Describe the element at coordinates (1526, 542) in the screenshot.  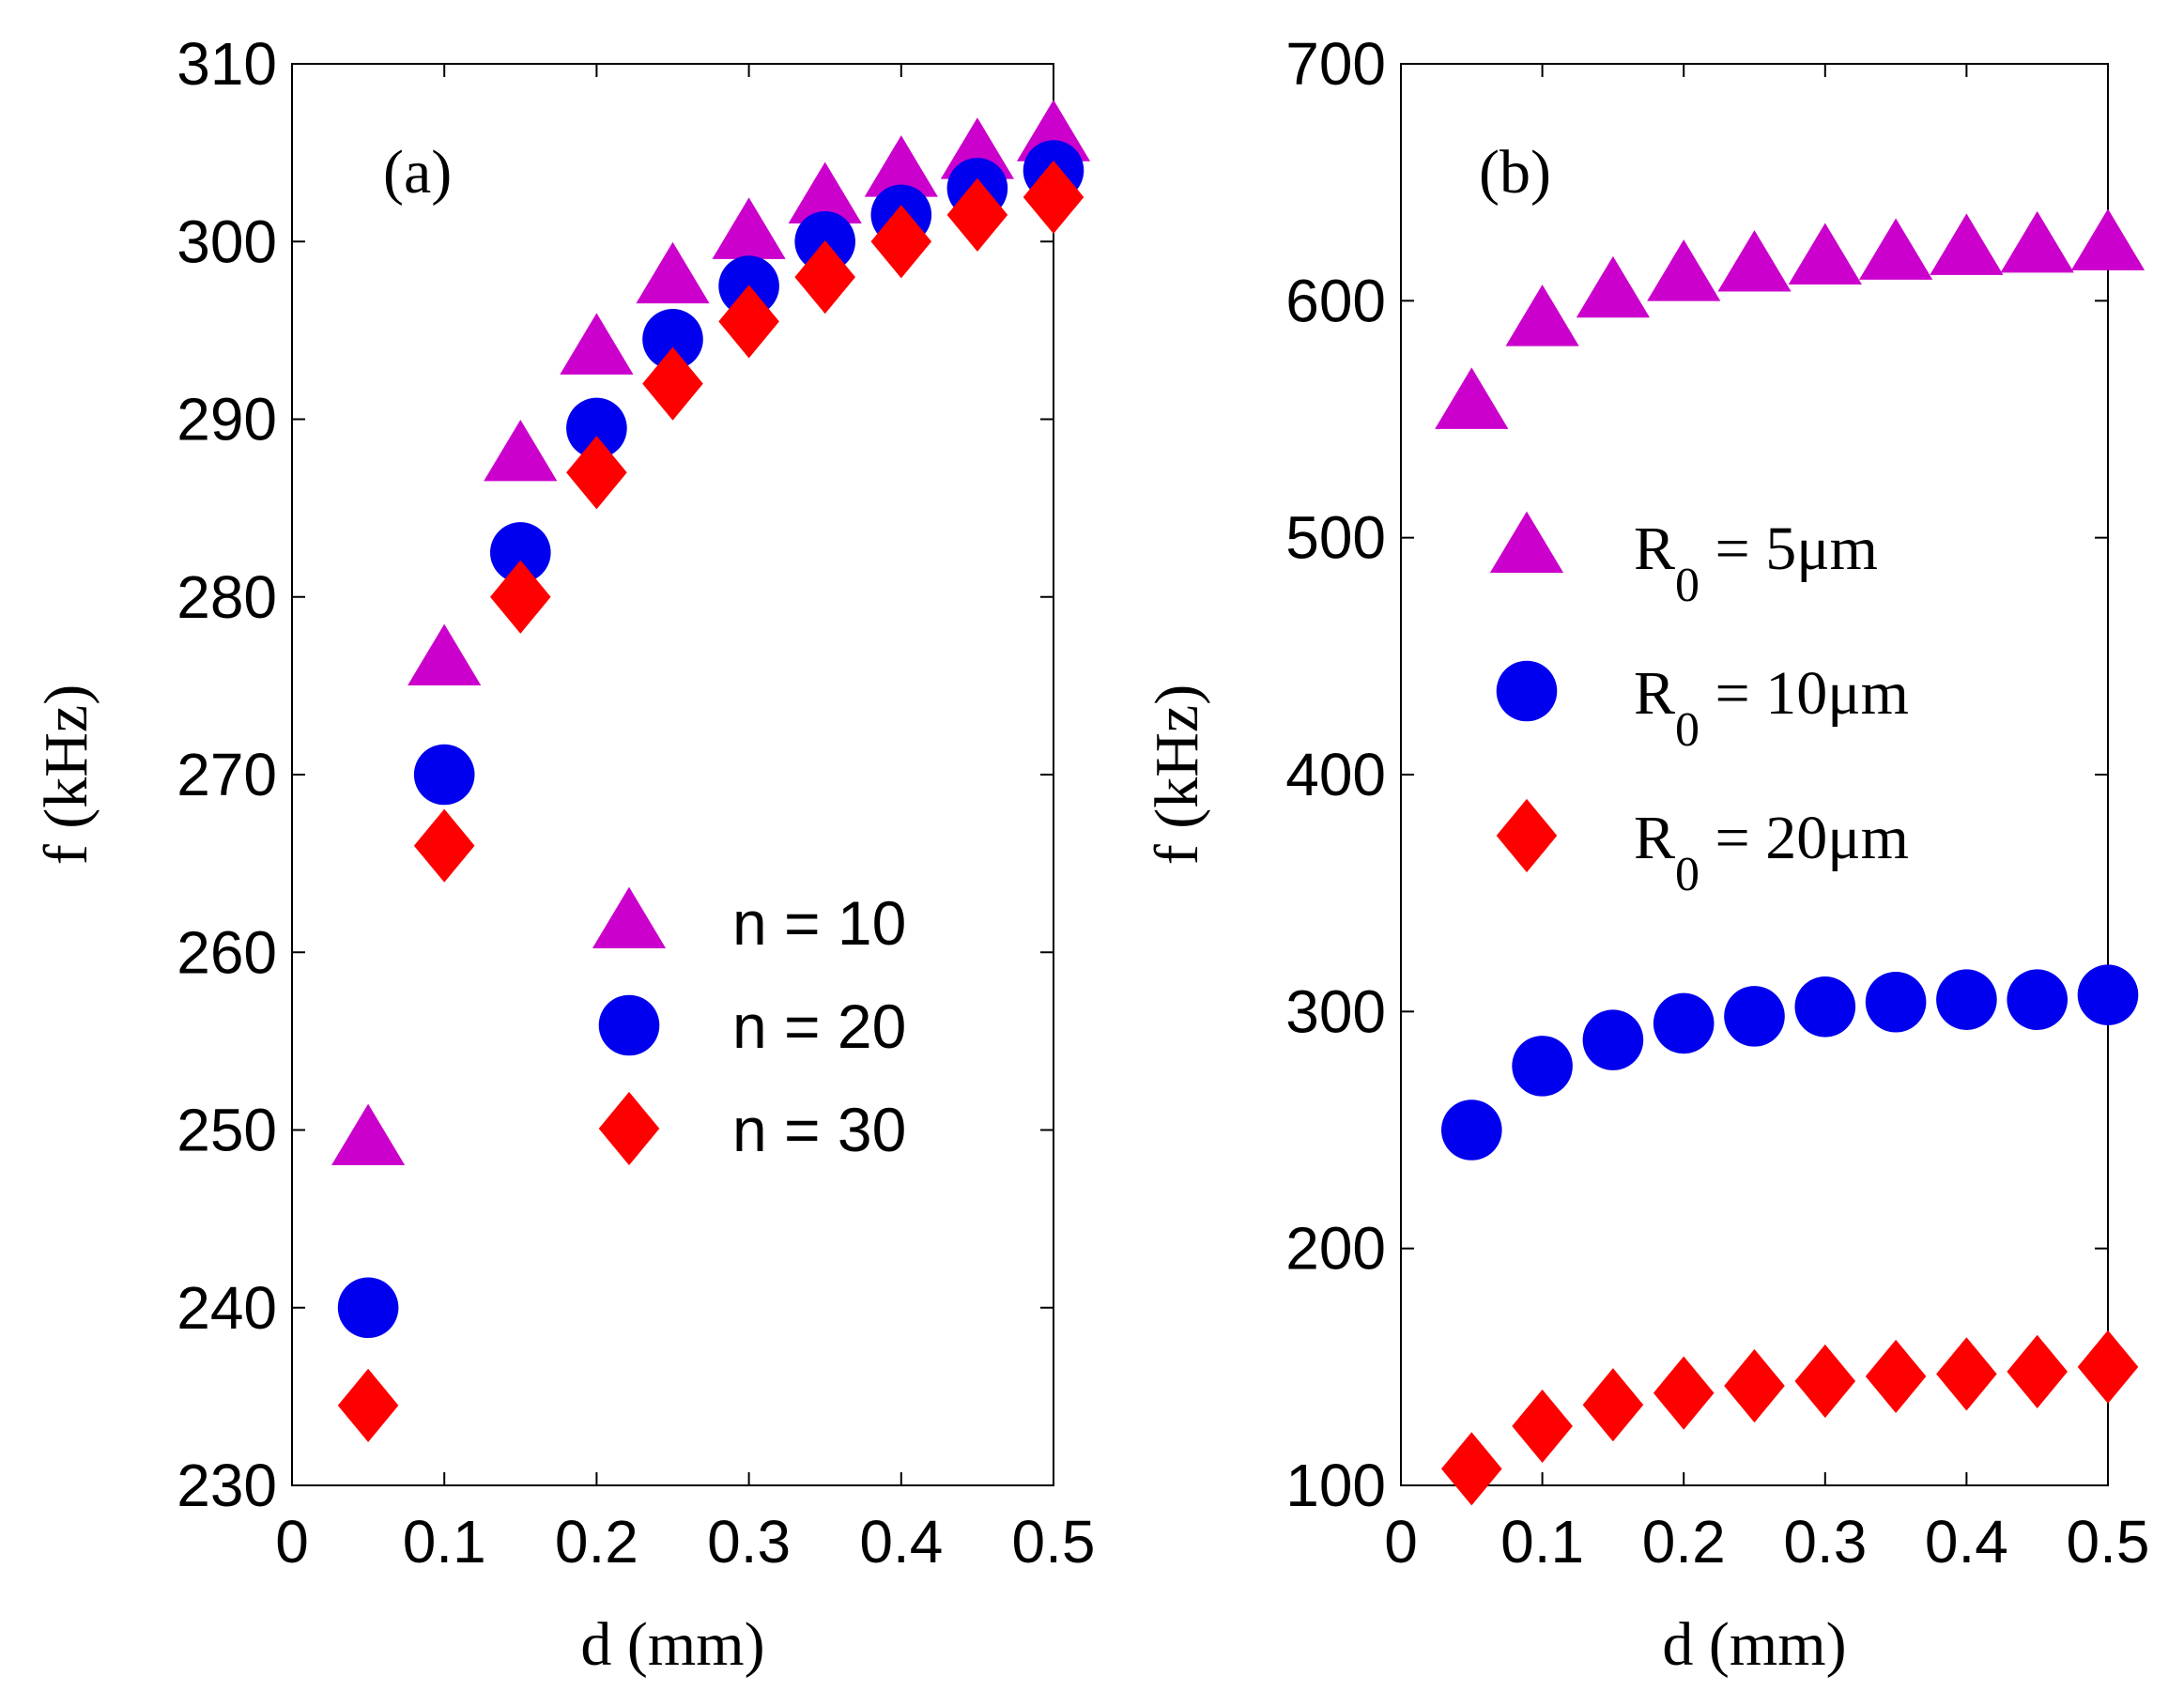
I see `legend-marker-triangle` at that location.